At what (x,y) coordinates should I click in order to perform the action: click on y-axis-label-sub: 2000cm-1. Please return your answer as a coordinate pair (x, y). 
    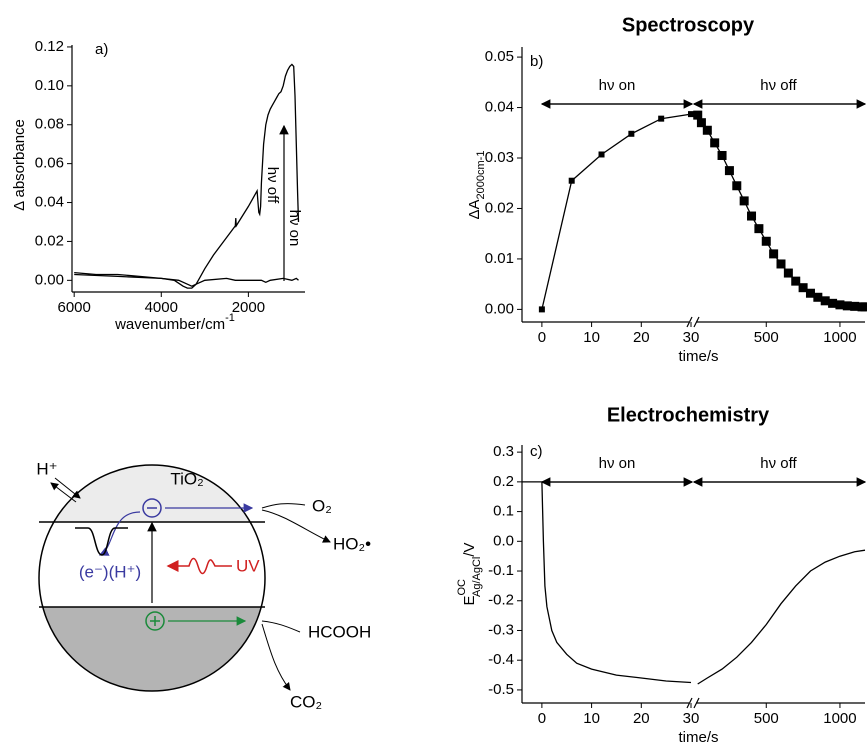
    Looking at the image, I should click on (481, 175).